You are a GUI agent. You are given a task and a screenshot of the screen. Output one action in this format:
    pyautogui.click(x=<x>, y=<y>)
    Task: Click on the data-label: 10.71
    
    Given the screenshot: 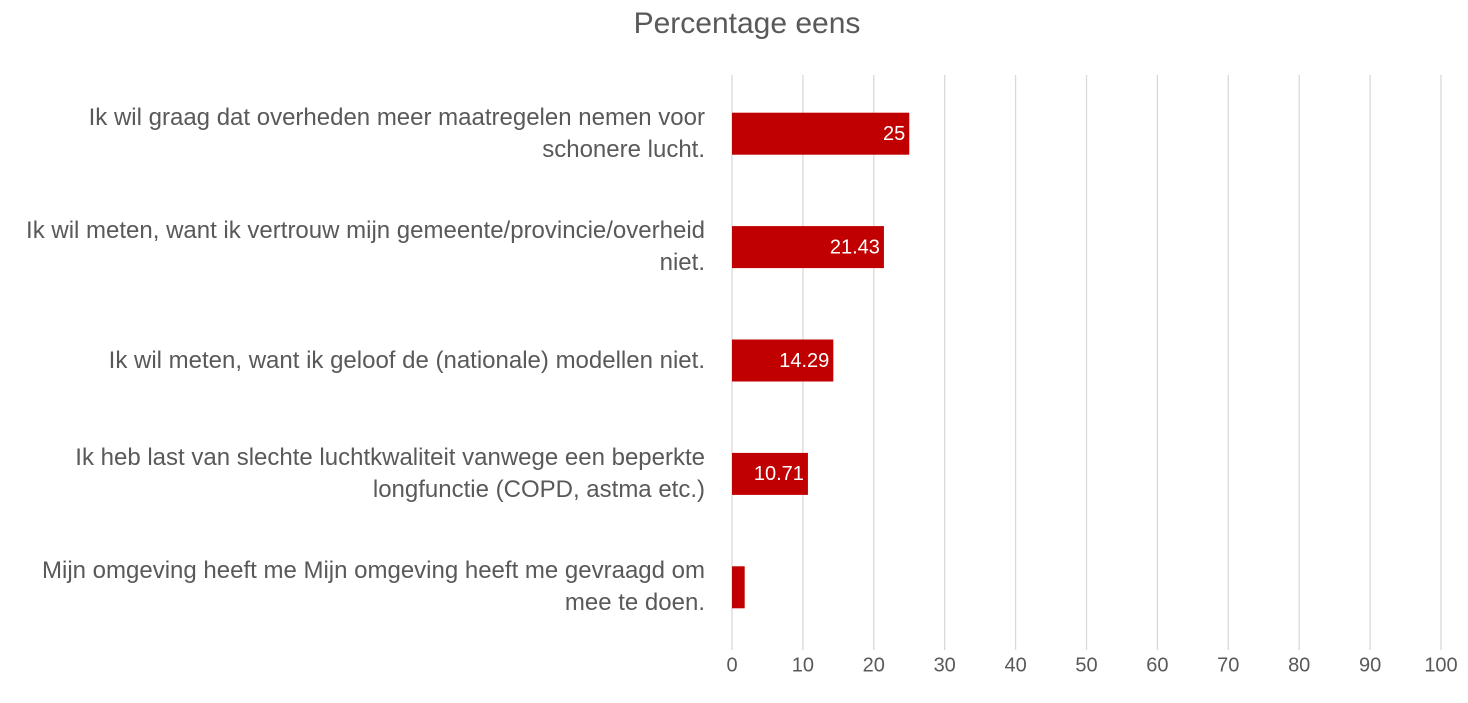 What is the action you would take?
    pyautogui.click(x=779, y=474)
    